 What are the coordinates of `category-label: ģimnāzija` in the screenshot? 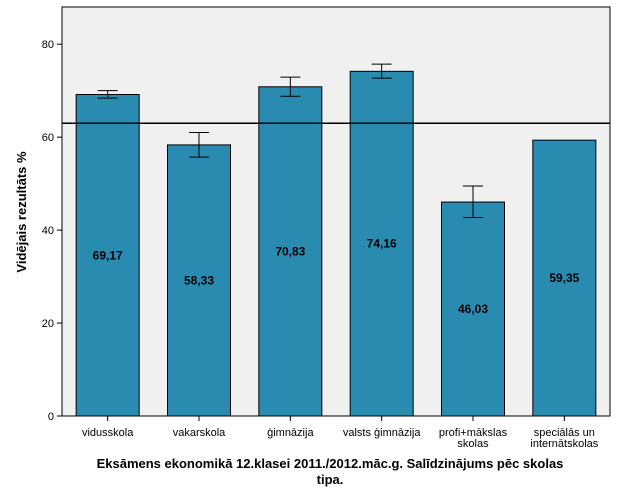 It's located at (290, 432).